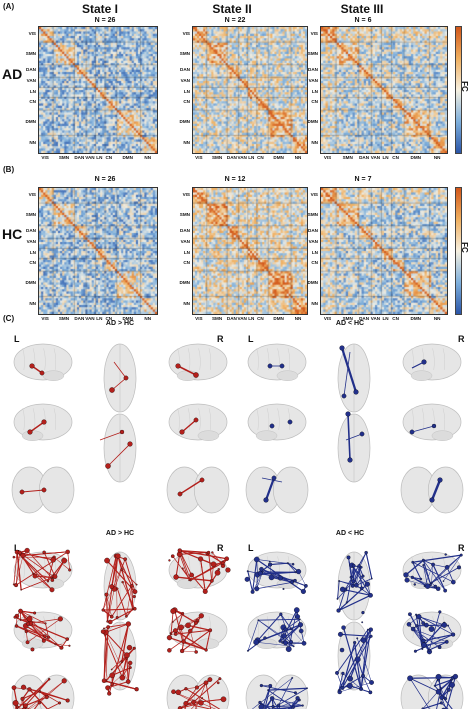  What do you see at coordinates (350, 533) in the screenshot?
I see `cmp-title-bottom-right: AD < HC` at bounding box center [350, 533].